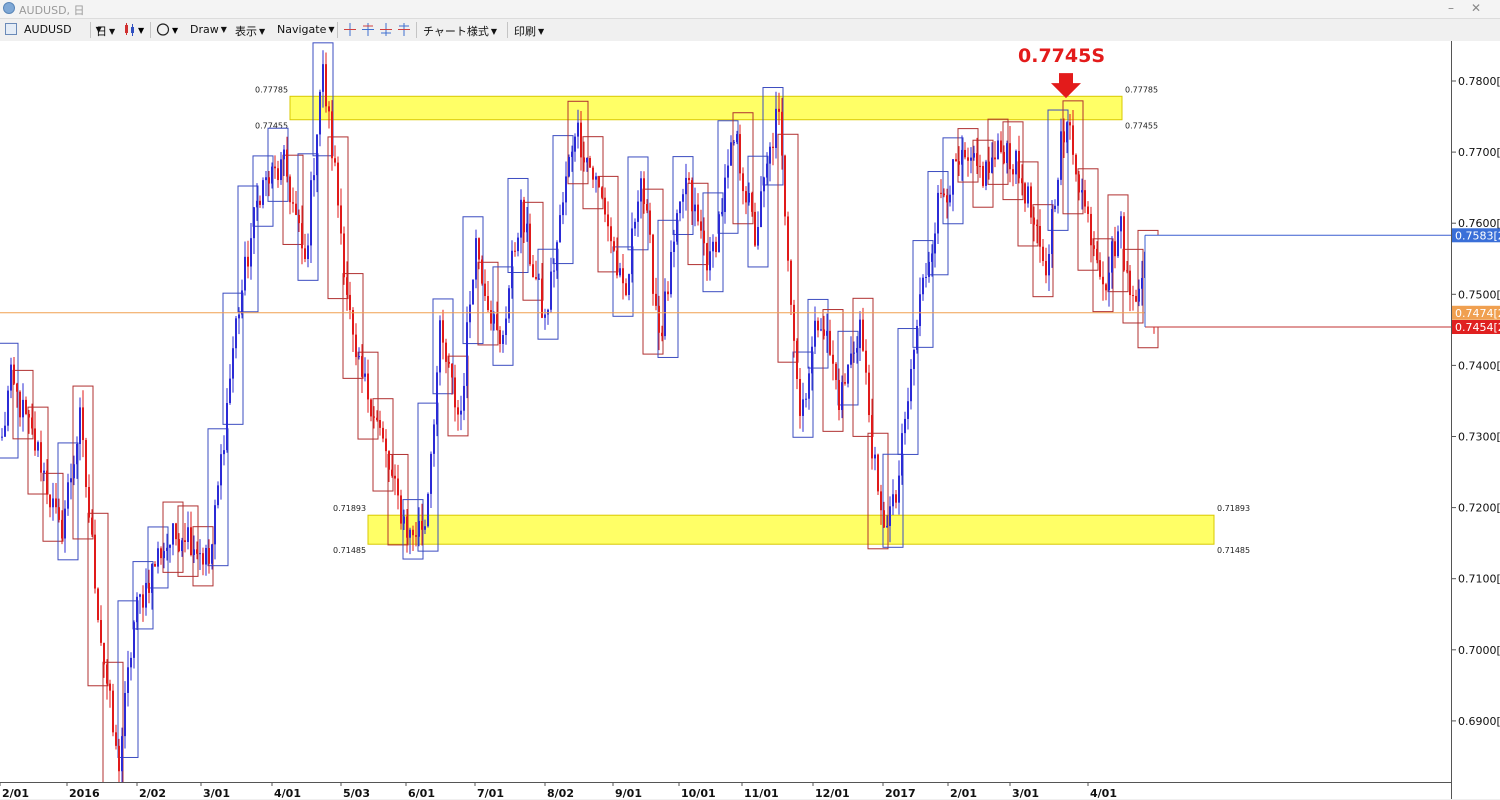 This screenshot has width=1500, height=800. Describe the element at coordinates (106, 31) in the screenshot. I see `timeframe-selector: 日 ▼` at that location.